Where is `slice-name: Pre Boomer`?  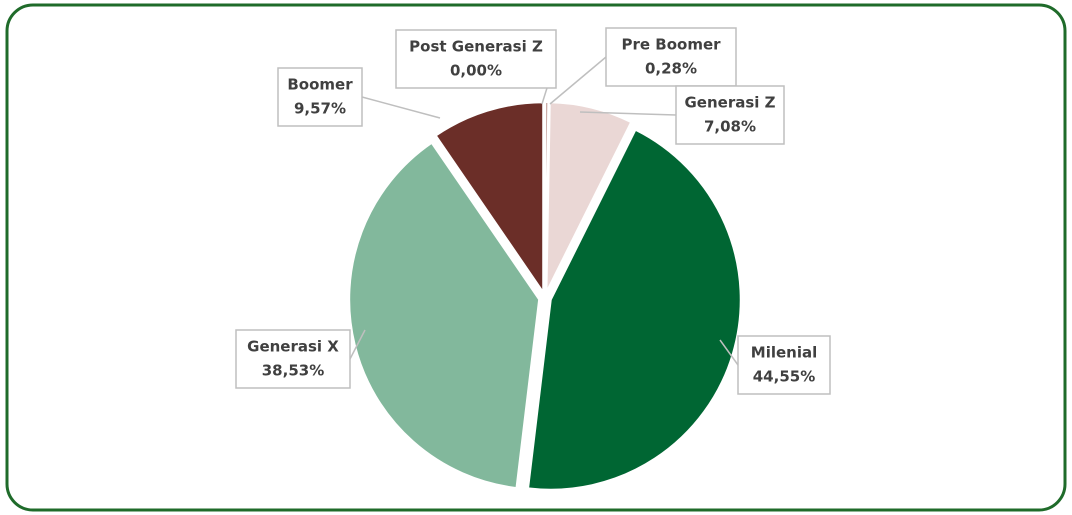
slice-name: Pre Boomer is located at coordinates (671, 45).